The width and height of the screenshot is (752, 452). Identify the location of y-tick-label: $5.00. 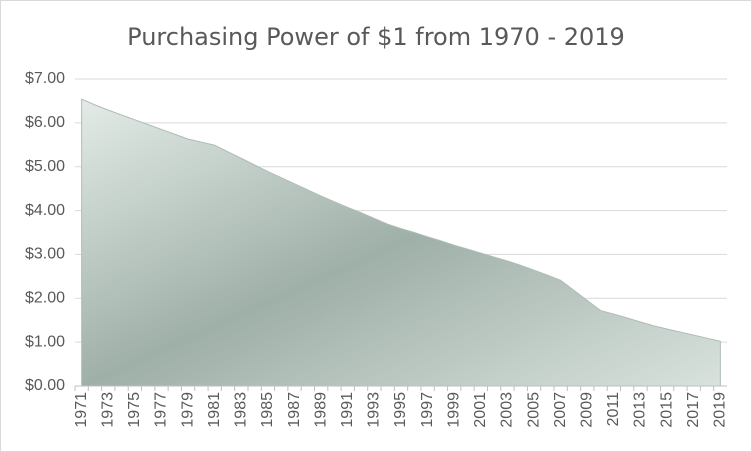
(45, 166).